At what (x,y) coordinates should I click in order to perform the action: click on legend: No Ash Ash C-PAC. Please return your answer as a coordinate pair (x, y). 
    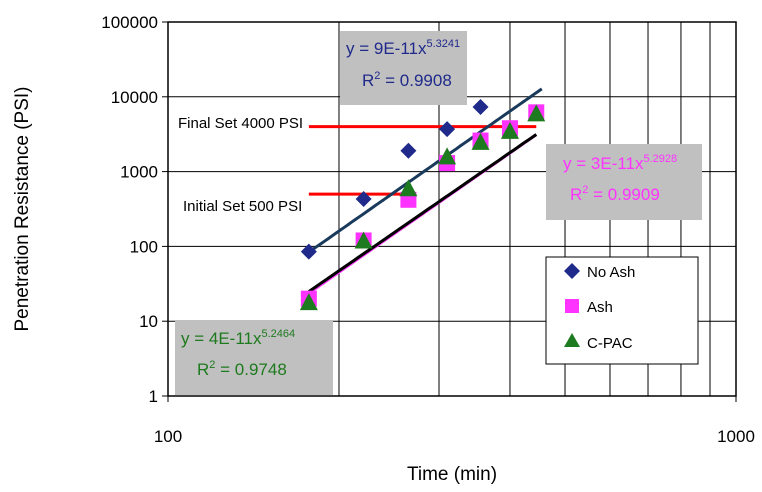
    Looking at the image, I should click on (622, 310).